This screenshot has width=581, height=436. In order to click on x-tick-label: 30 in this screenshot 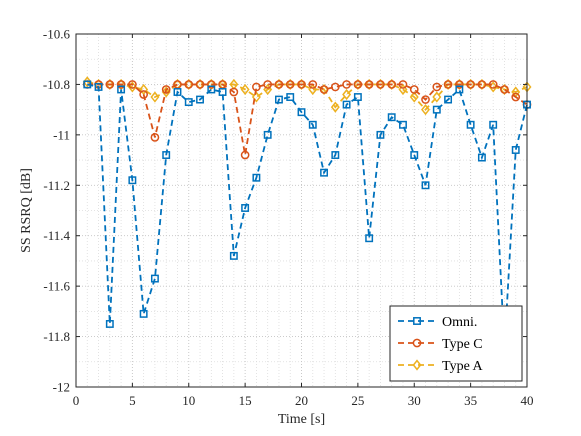, I will do `click(414, 400)`.